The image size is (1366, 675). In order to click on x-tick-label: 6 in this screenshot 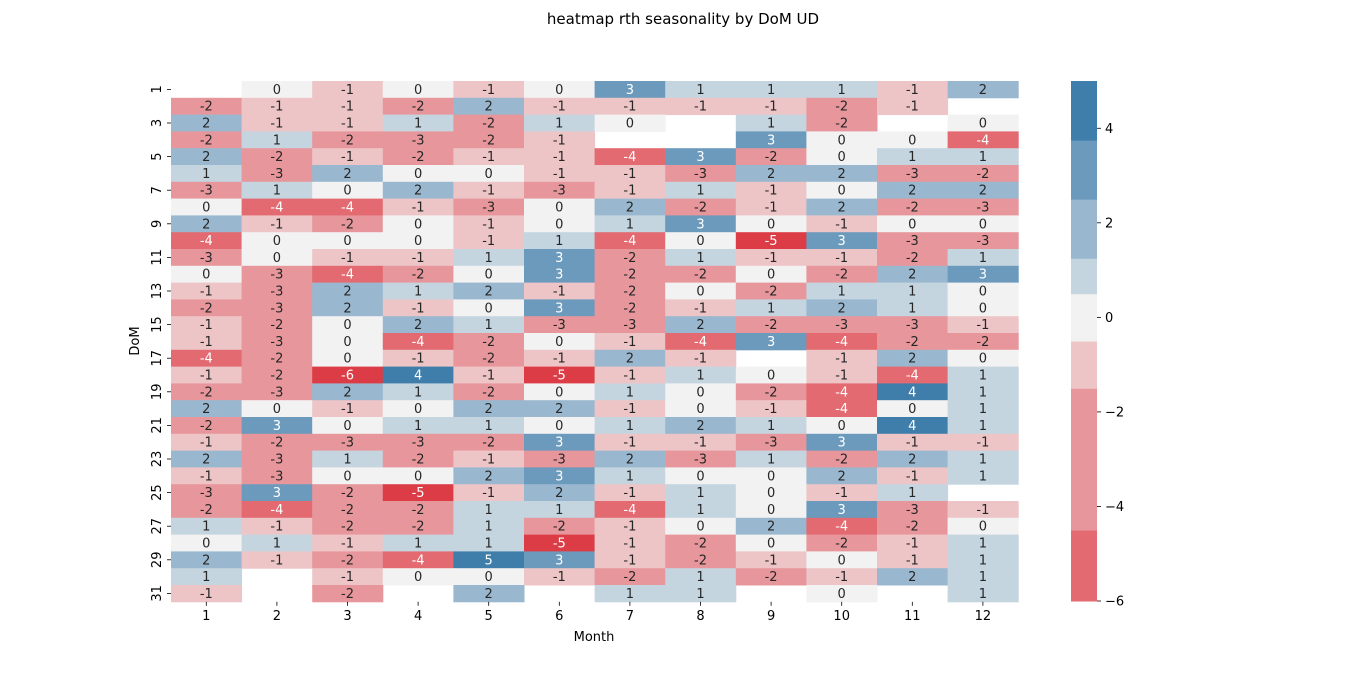, I will do `click(559, 616)`.